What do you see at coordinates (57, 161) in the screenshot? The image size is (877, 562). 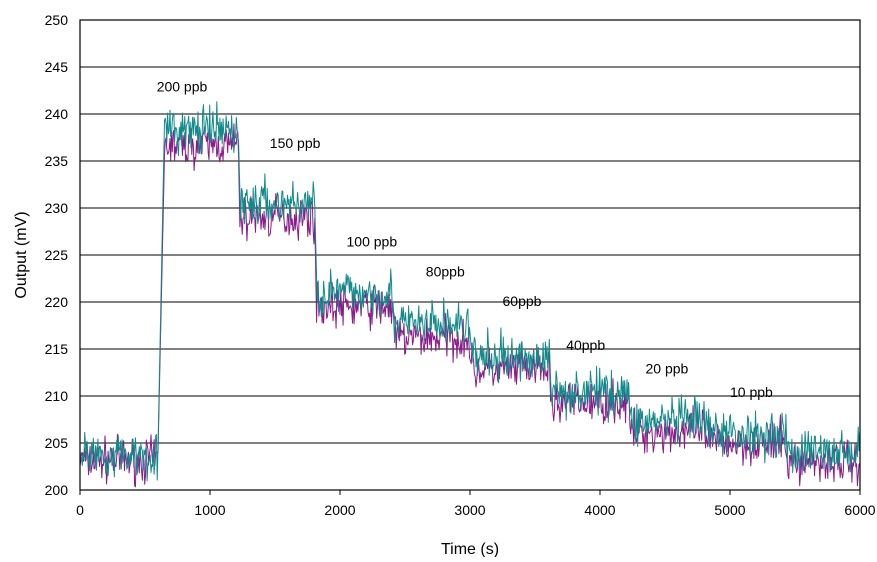 I see `y-tick-label: 235` at bounding box center [57, 161].